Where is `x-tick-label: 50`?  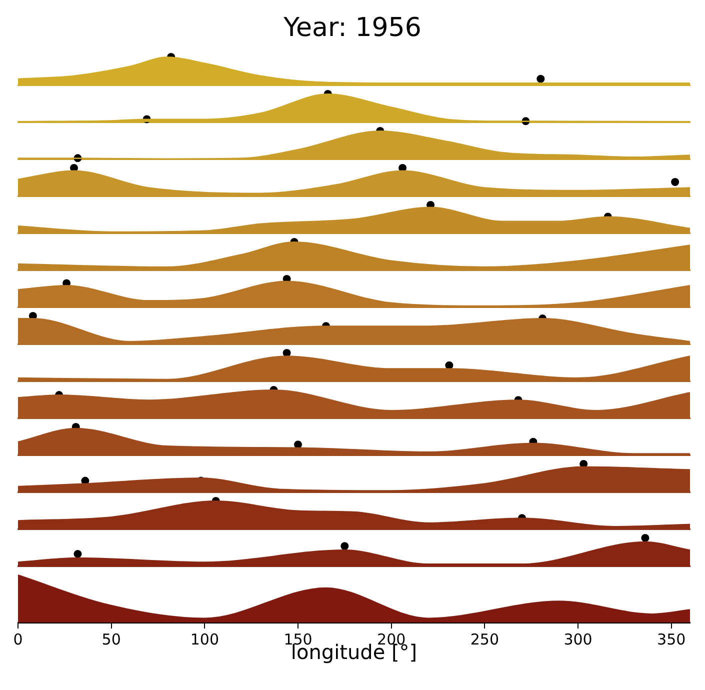
x-tick-label: 50 is located at coordinates (111, 639).